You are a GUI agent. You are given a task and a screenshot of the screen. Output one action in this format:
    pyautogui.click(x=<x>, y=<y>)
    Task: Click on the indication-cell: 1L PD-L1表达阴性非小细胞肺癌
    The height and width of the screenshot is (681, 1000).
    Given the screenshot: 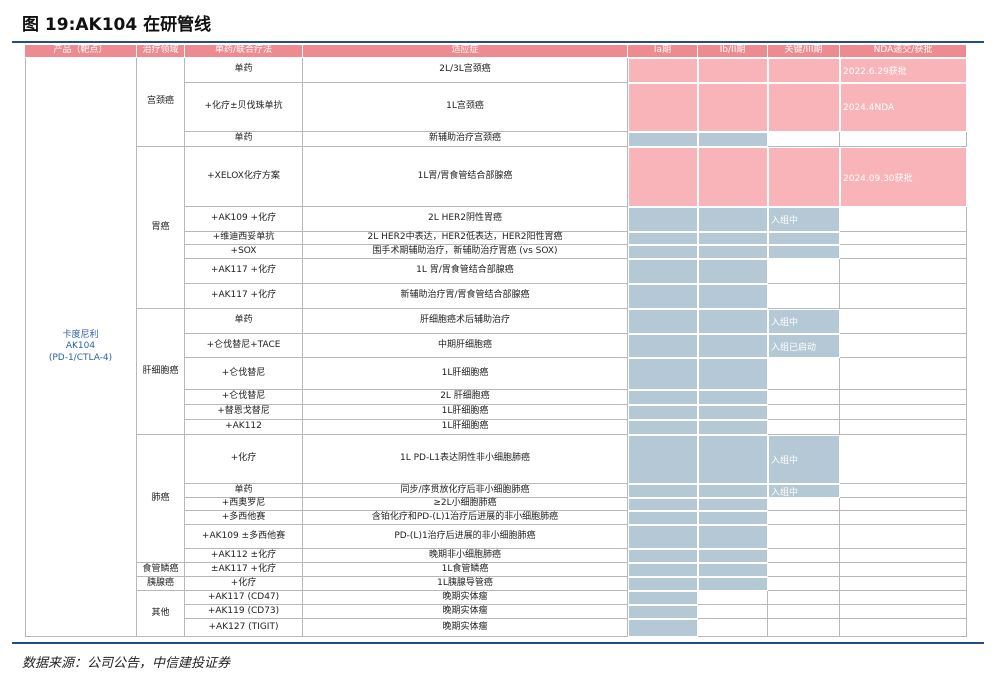 What is the action you would take?
    pyautogui.click(x=465, y=459)
    